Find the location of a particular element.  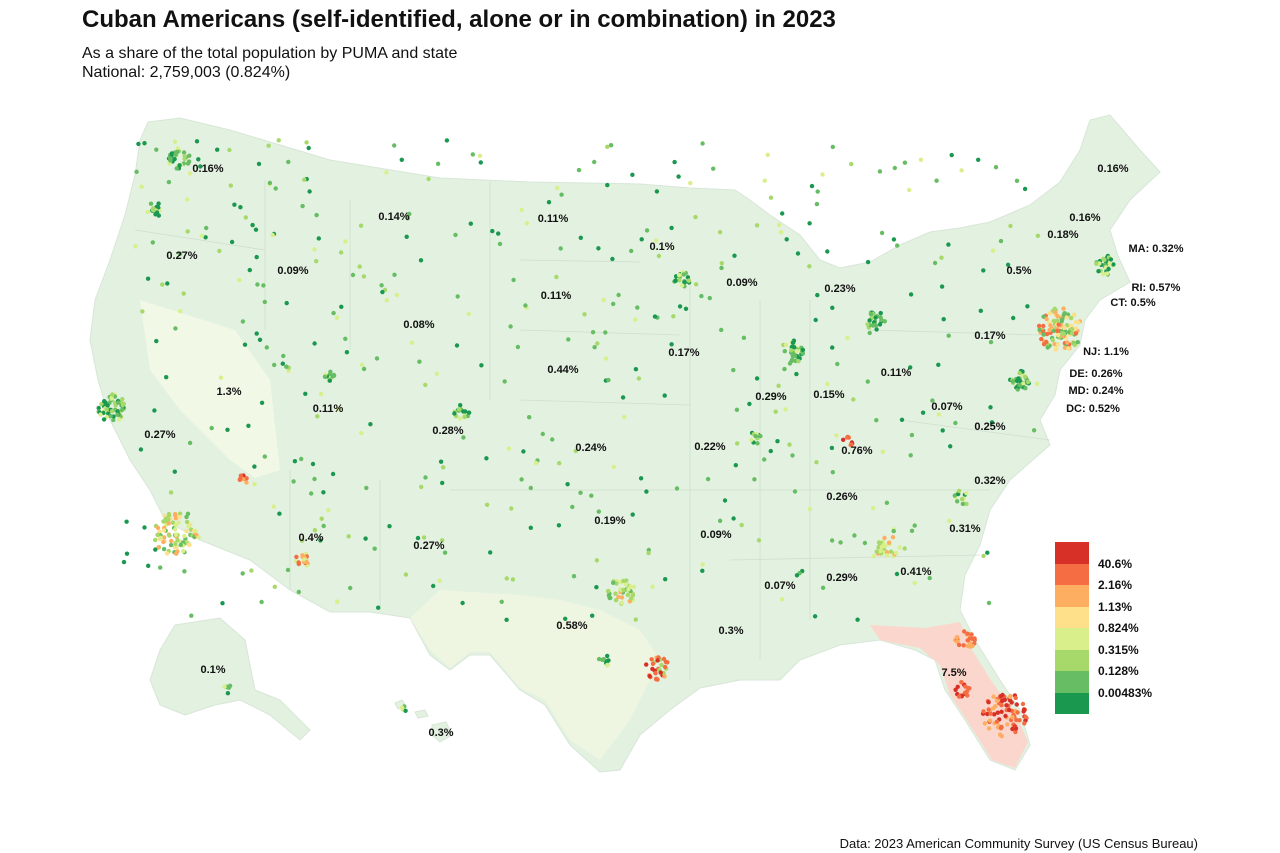

state-label-id: 0.09% is located at coordinates (292, 271).